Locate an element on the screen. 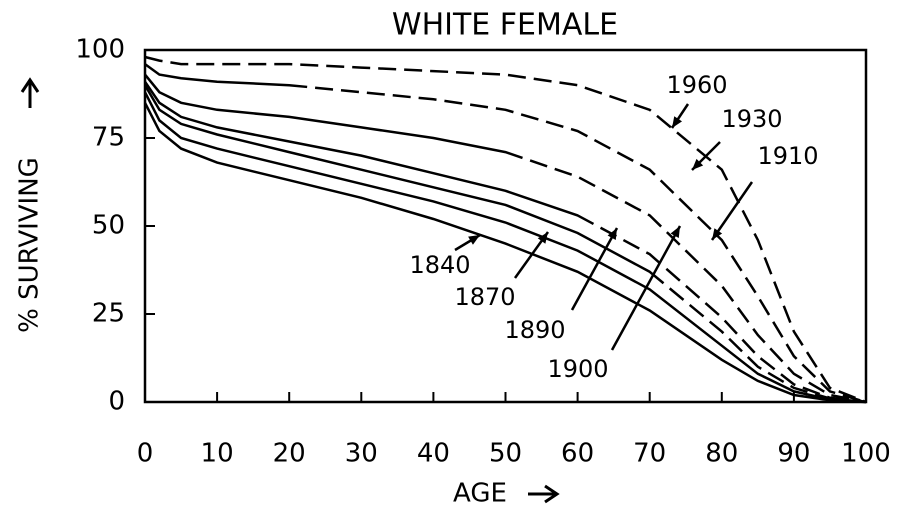 The height and width of the screenshot is (518, 906). x-tick-label: 0 is located at coordinates (145, 454).